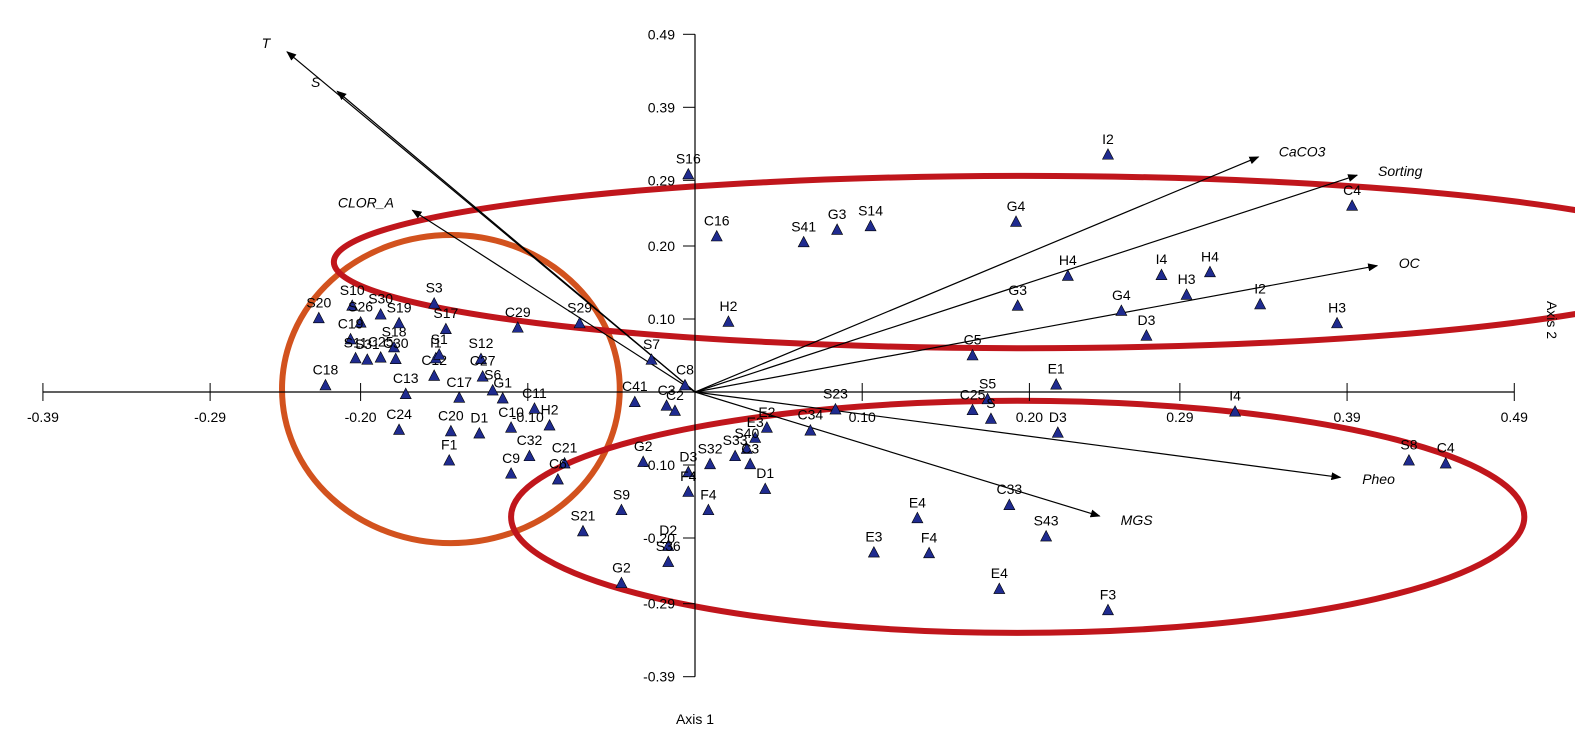  I want to click on vector-label: S, so click(316, 82).